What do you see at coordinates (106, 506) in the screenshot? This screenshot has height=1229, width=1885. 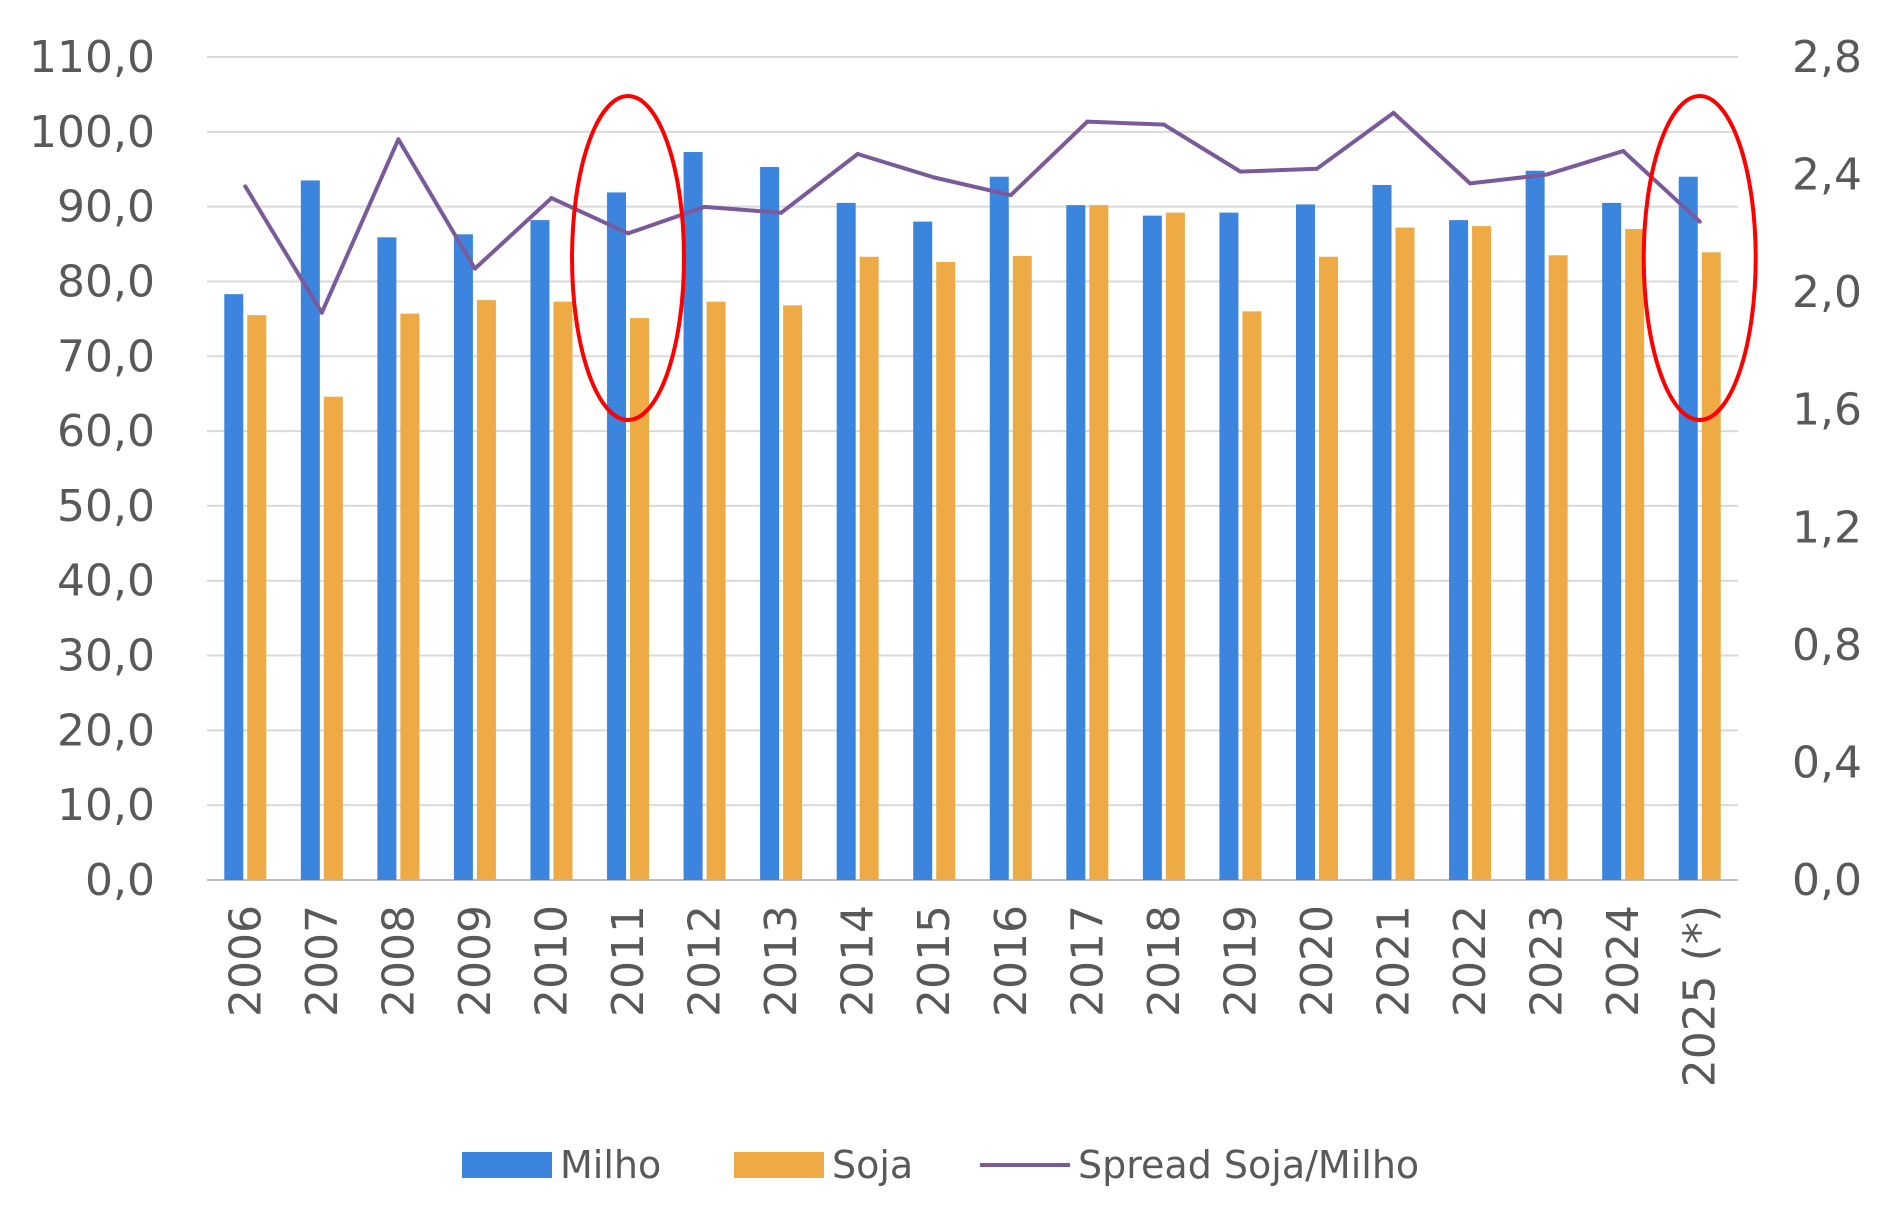 I see `y-left-tick-label: 50,0` at bounding box center [106, 506].